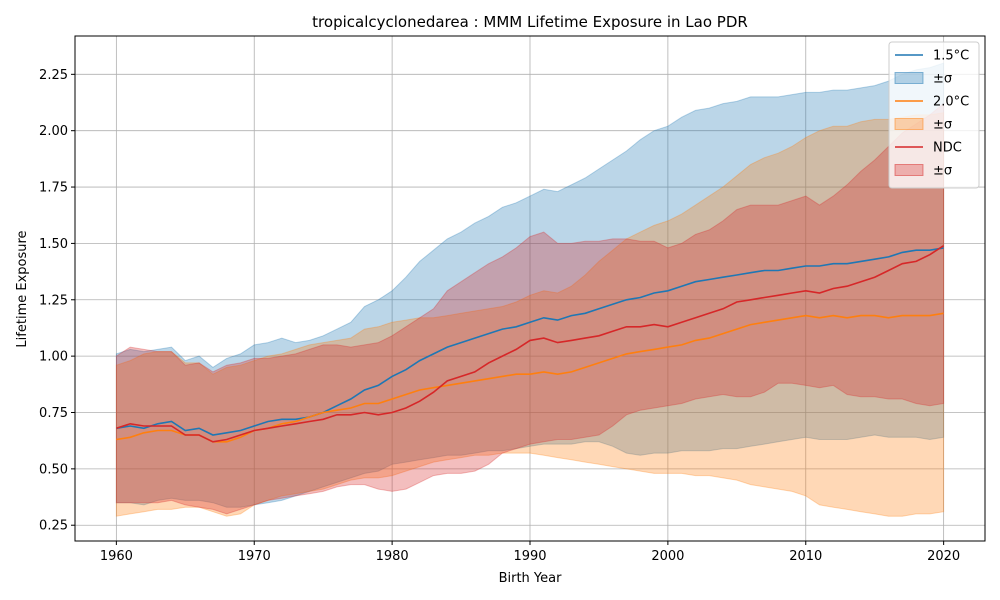  I want to click on x-tick-label: 1970, so click(254, 556).